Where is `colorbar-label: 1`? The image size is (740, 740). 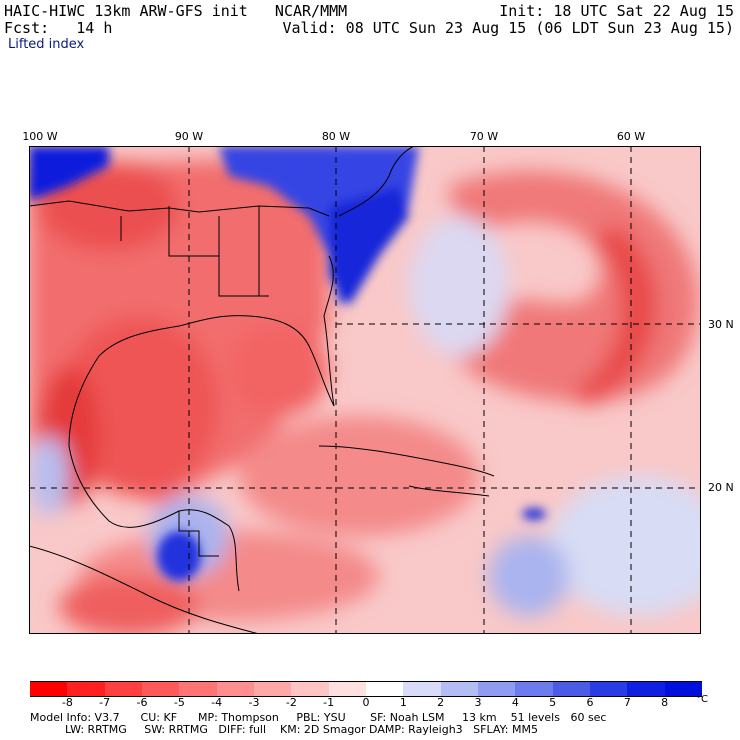
colorbar-label: 1 is located at coordinates (403, 702).